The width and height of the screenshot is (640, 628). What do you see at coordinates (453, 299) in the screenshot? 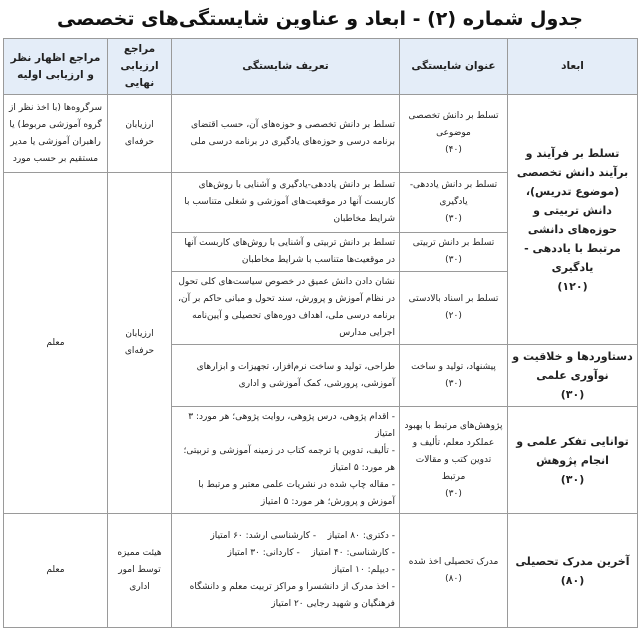
I see `competency-title: تسلط بر اسناد بالادستی` at bounding box center [453, 299].